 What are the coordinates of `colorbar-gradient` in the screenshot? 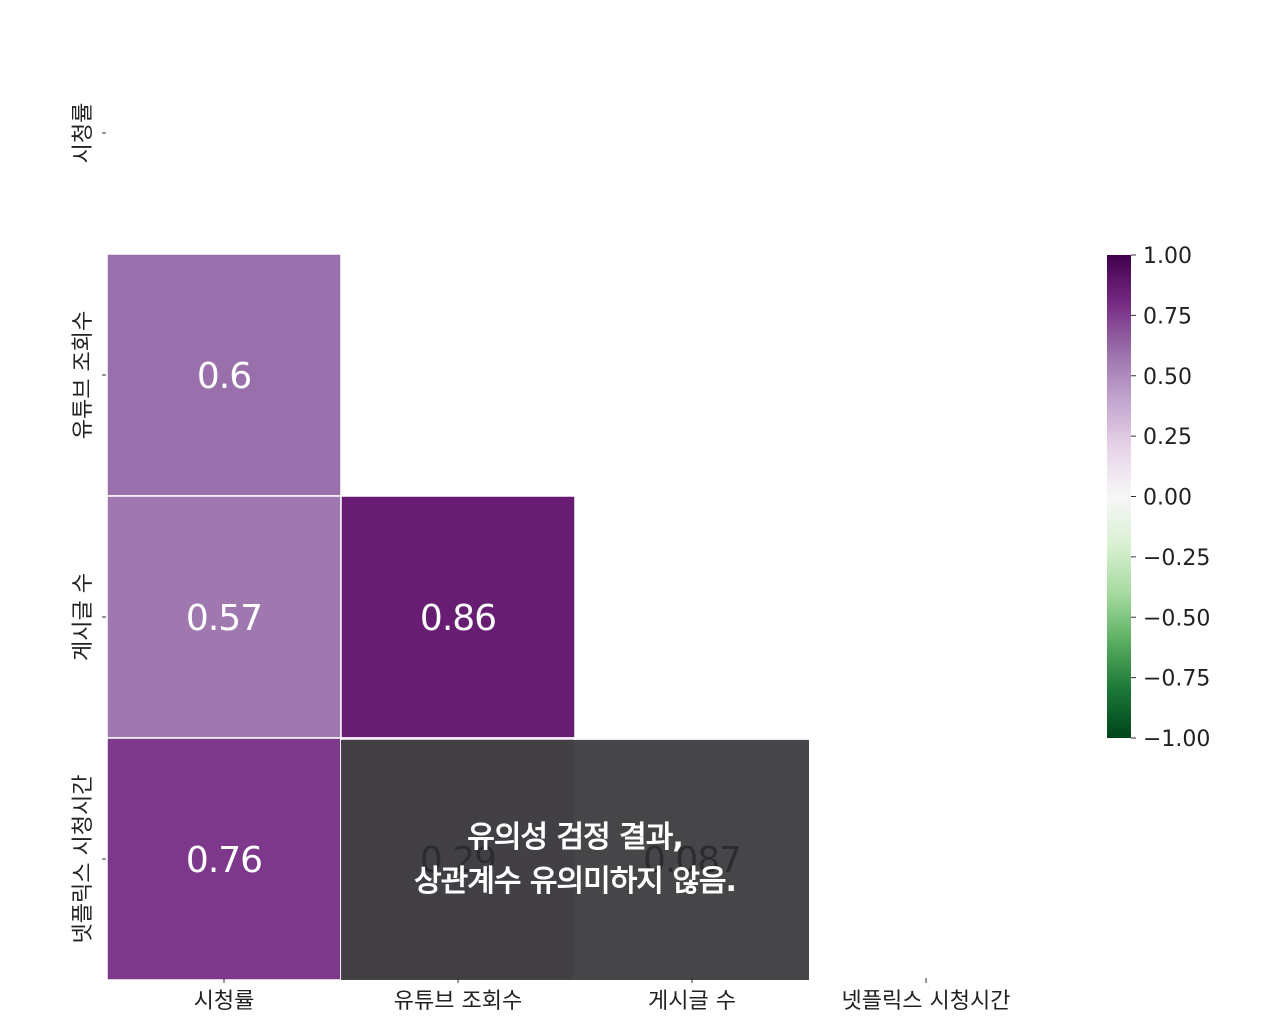 It's located at (1119, 496).